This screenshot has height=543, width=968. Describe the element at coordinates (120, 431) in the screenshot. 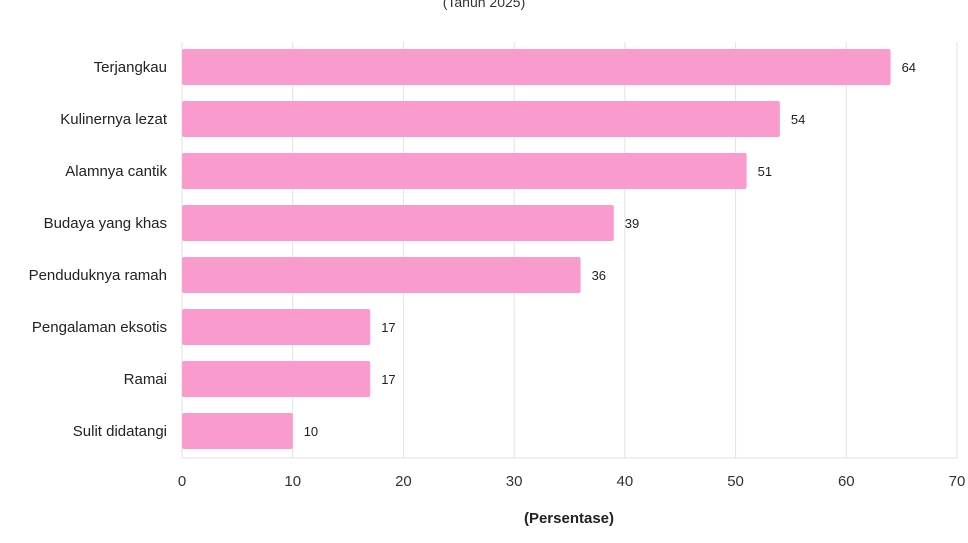

I see `category-label: Sulit didatangi` at that location.